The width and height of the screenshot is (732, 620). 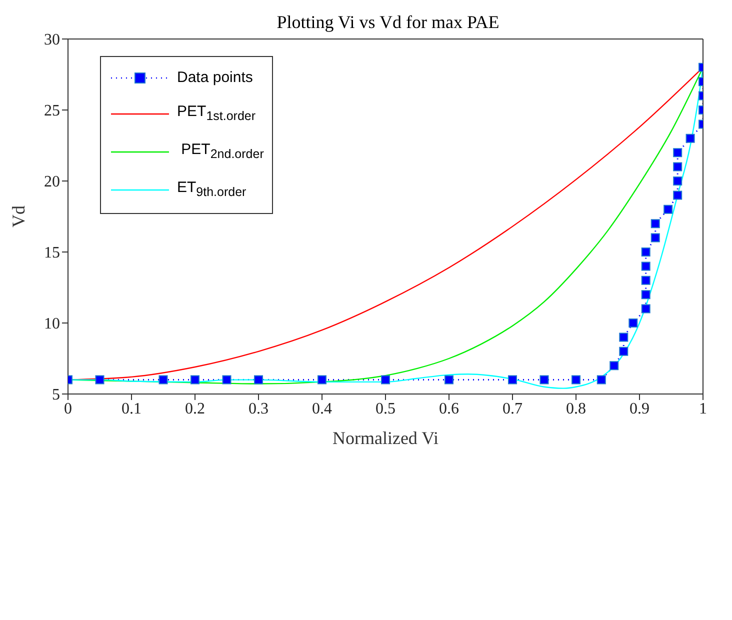 What do you see at coordinates (215, 78) in the screenshot?
I see `legend-label: Data points` at bounding box center [215, 78].